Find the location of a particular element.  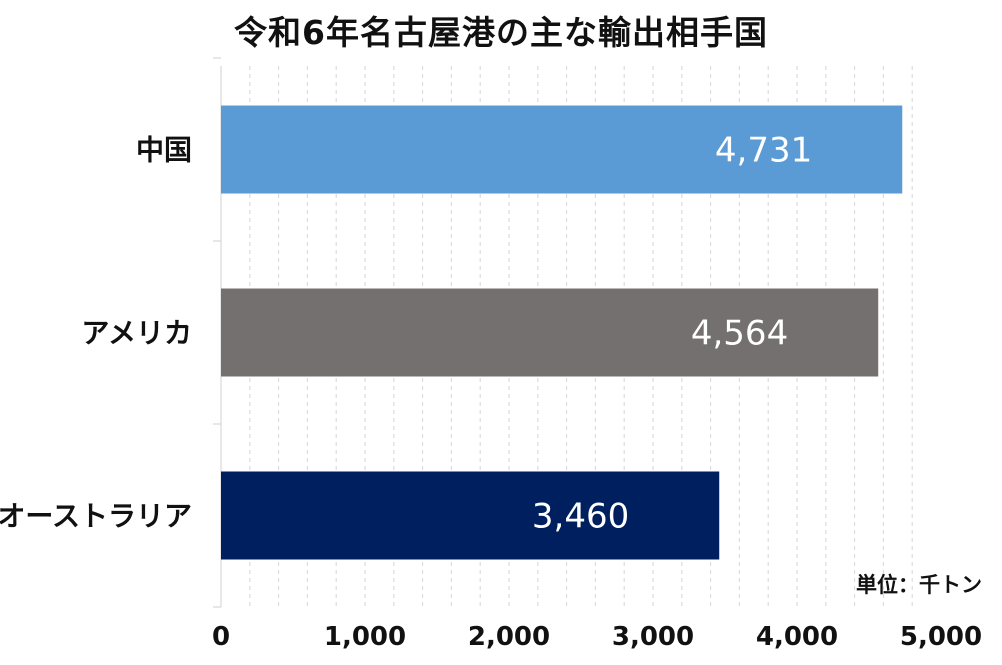

data-label: 4,731 is located at coordinates (763, 151).